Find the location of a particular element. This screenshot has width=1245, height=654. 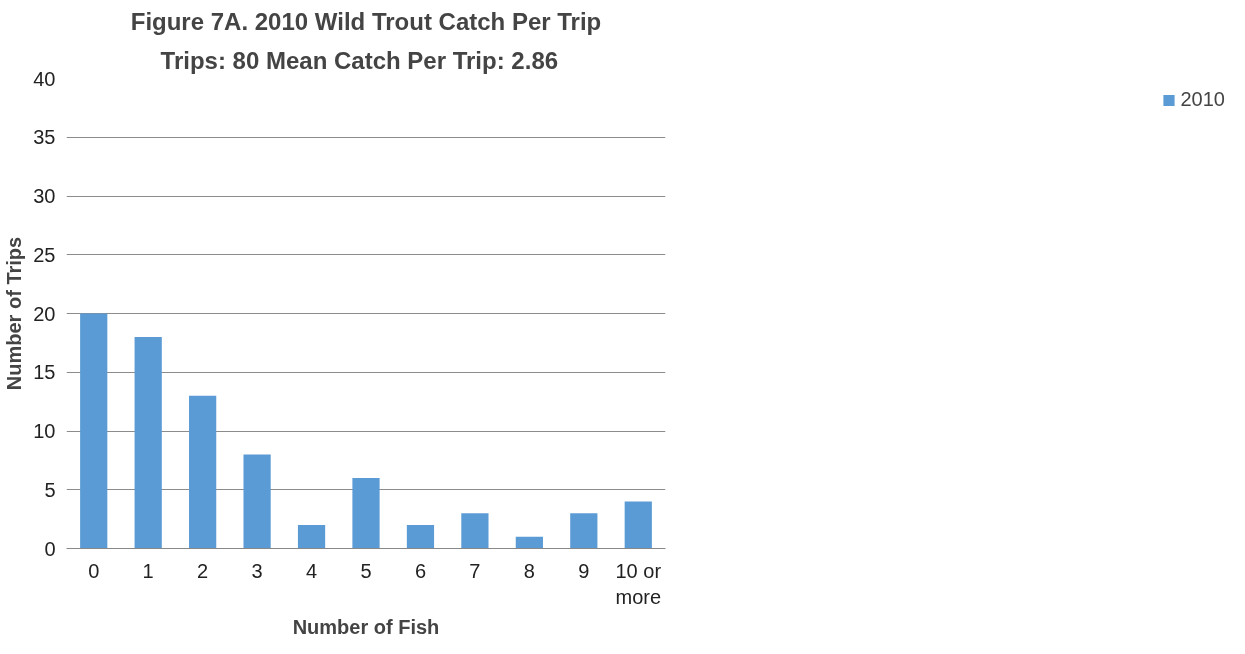

x-tick-label: 6 is located at coordinates (420, 570).